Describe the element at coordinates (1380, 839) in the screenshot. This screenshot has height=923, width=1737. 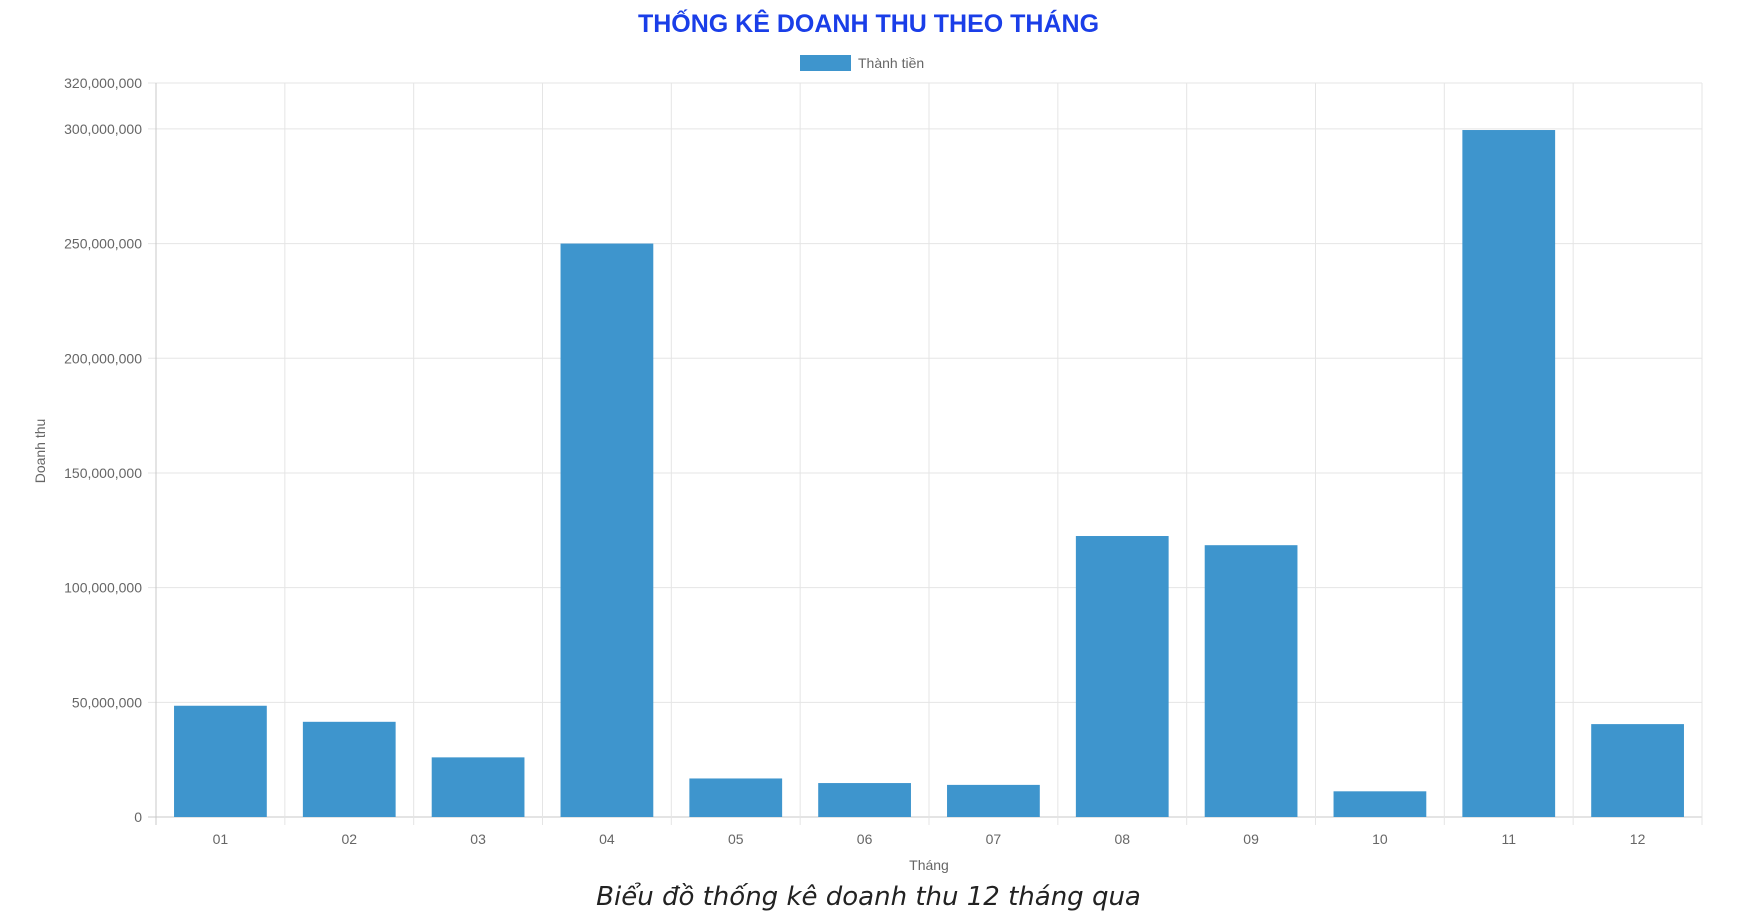
I see `x-tick-label: 10` at that location.